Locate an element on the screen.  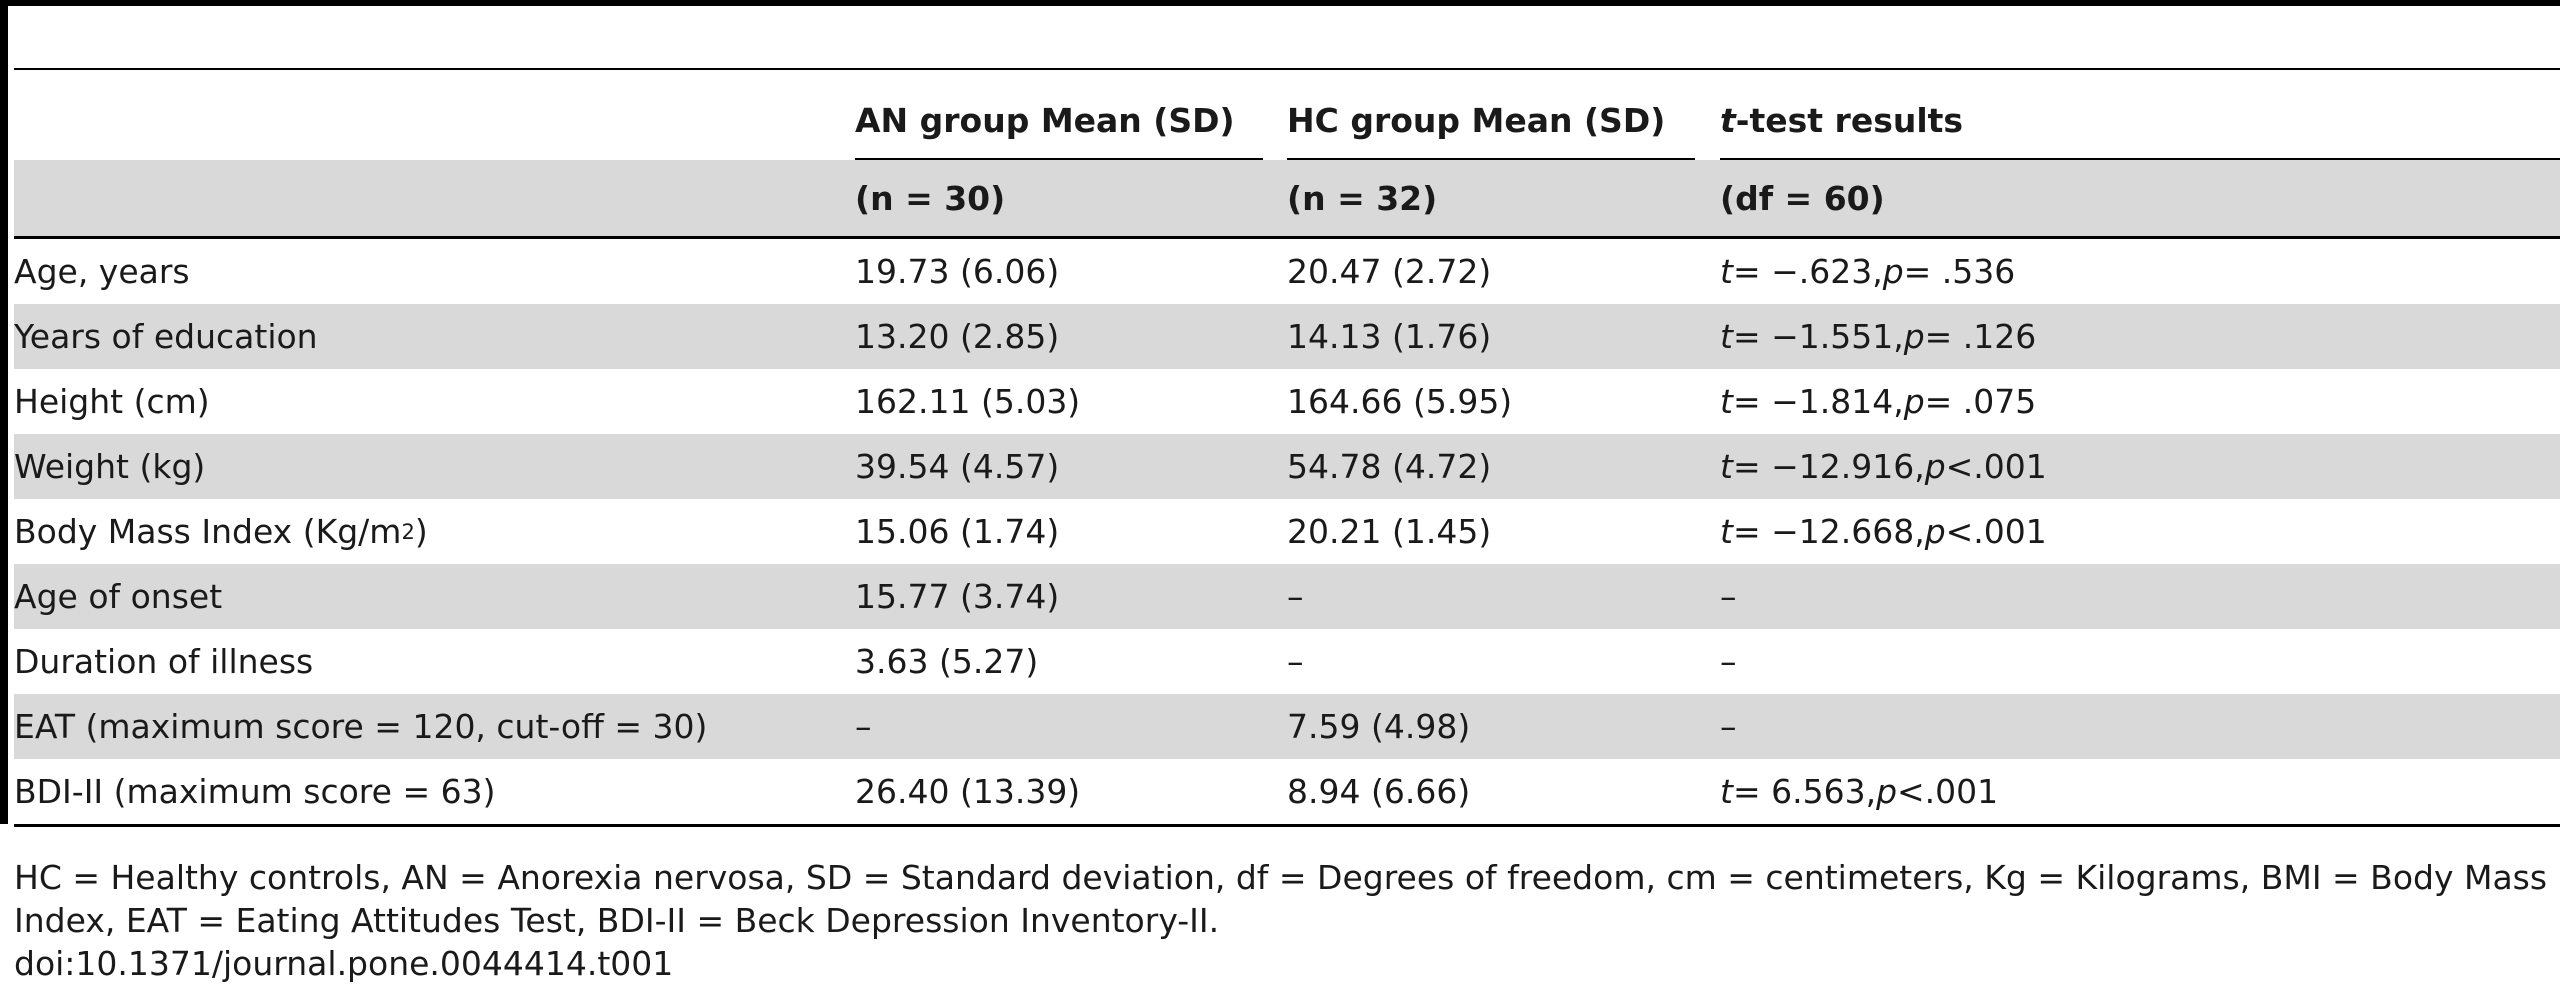
row-t-test: t = −.623, p = .536 is located at coordinates (1867, 271).